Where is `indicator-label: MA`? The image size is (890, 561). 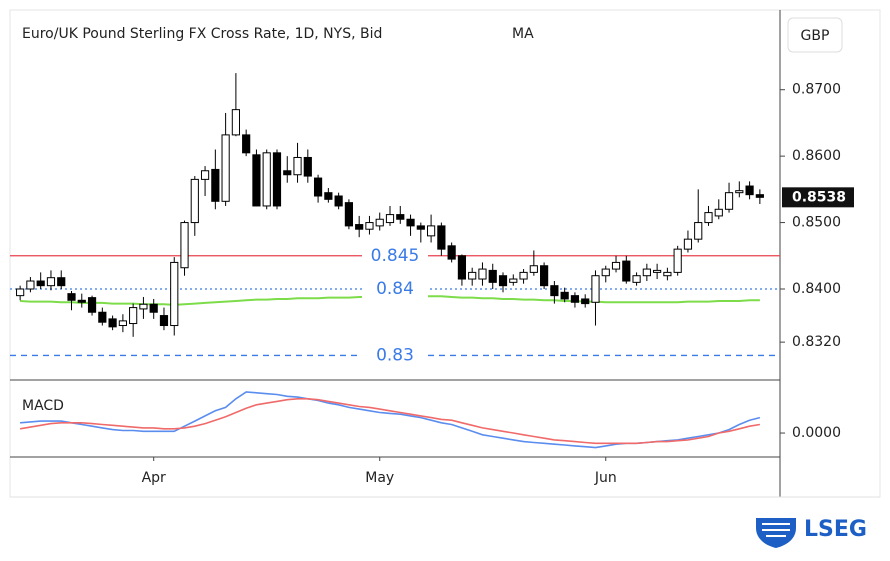
indicator-label: MA is located at coordinates (523, 34).